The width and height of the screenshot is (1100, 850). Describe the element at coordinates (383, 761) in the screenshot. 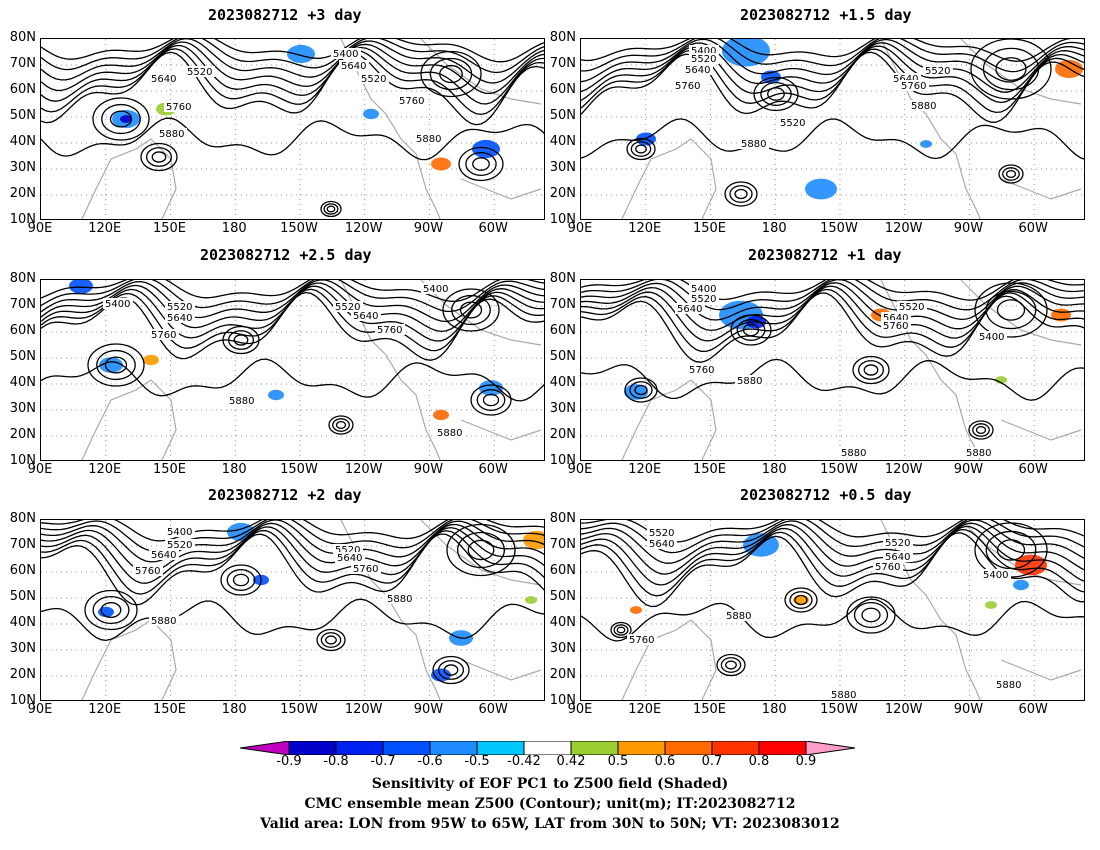

I see `colorbar-level-label: -0.7` at that location.